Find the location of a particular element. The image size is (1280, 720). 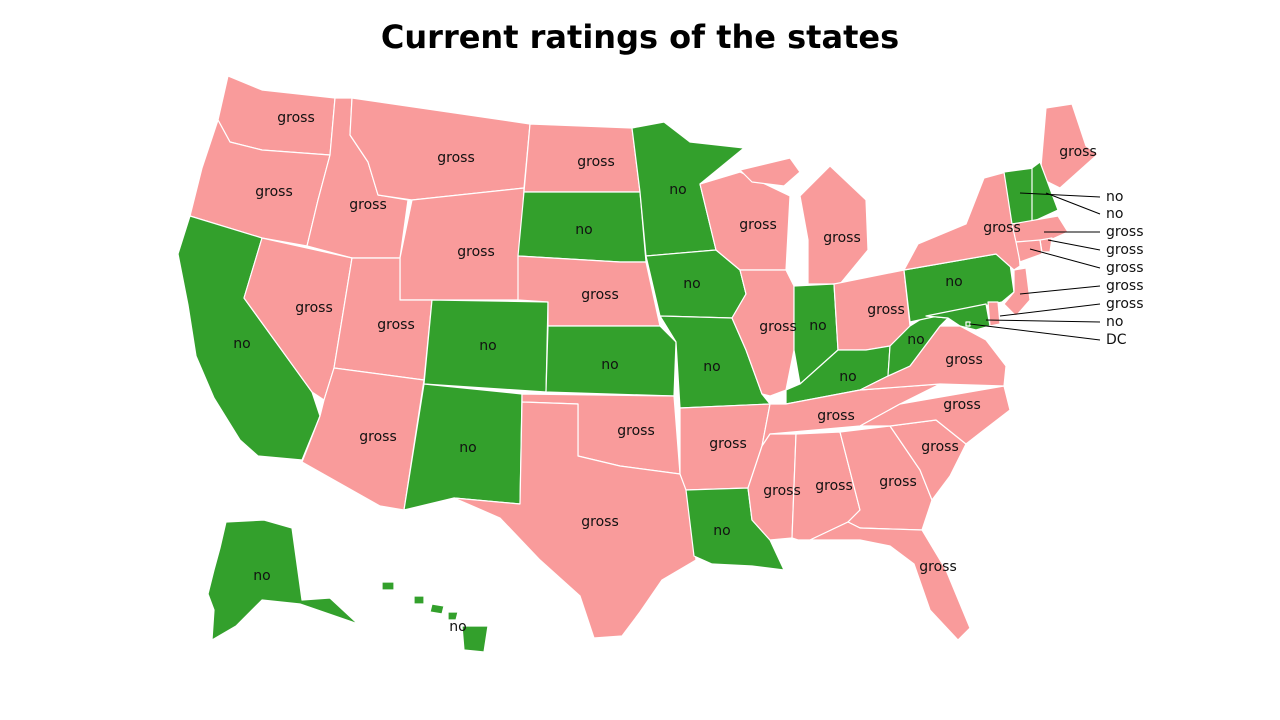

leader-line-nh is located at coordinates (1073, 203).